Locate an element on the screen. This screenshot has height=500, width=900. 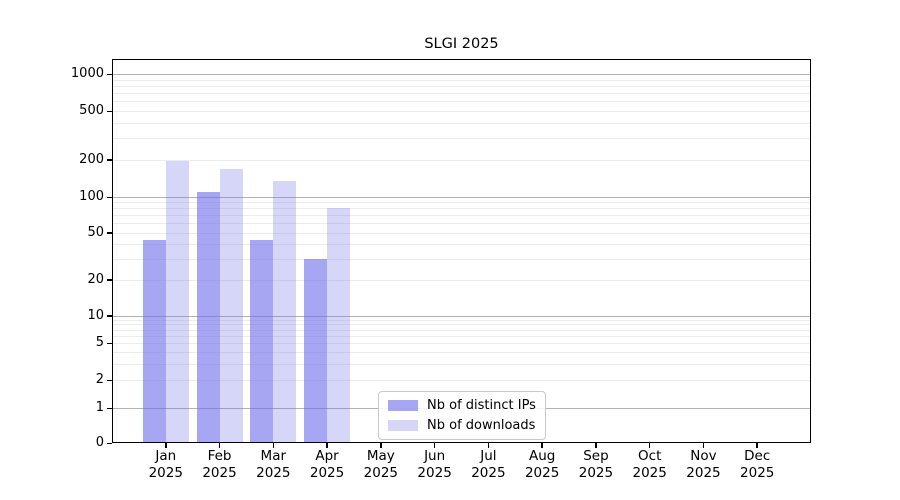
x-tick-label: Mar 2025 is located at coordinates (273, 464).